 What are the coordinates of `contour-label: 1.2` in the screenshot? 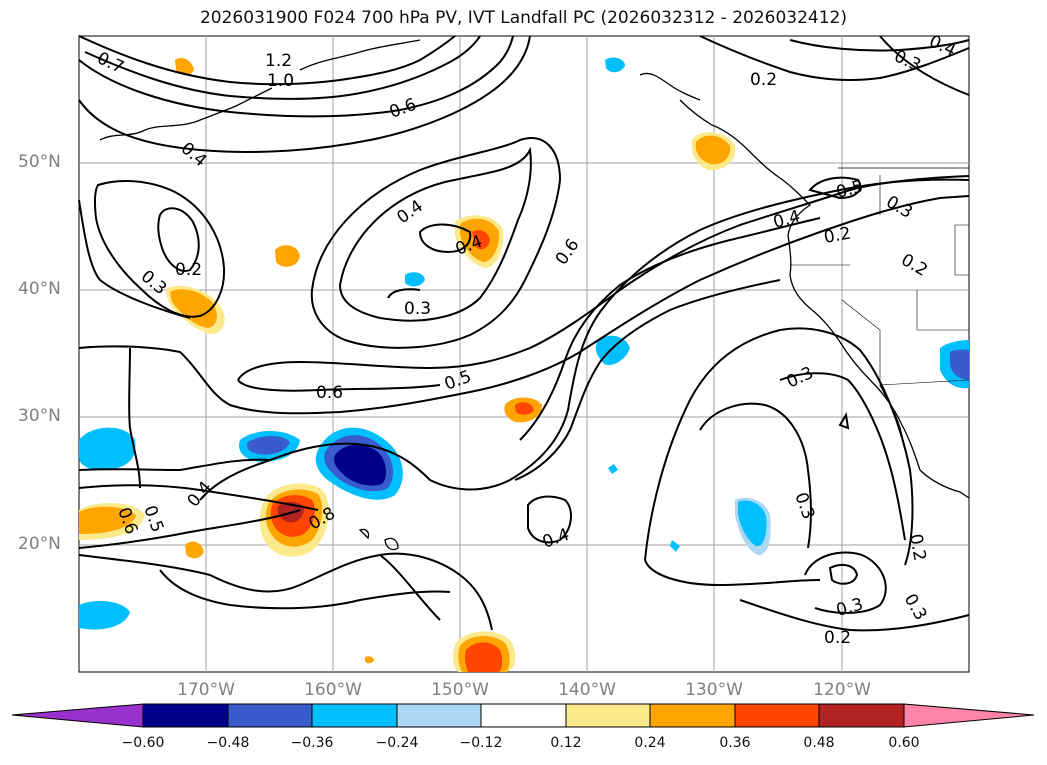 It's located at (278, 61).